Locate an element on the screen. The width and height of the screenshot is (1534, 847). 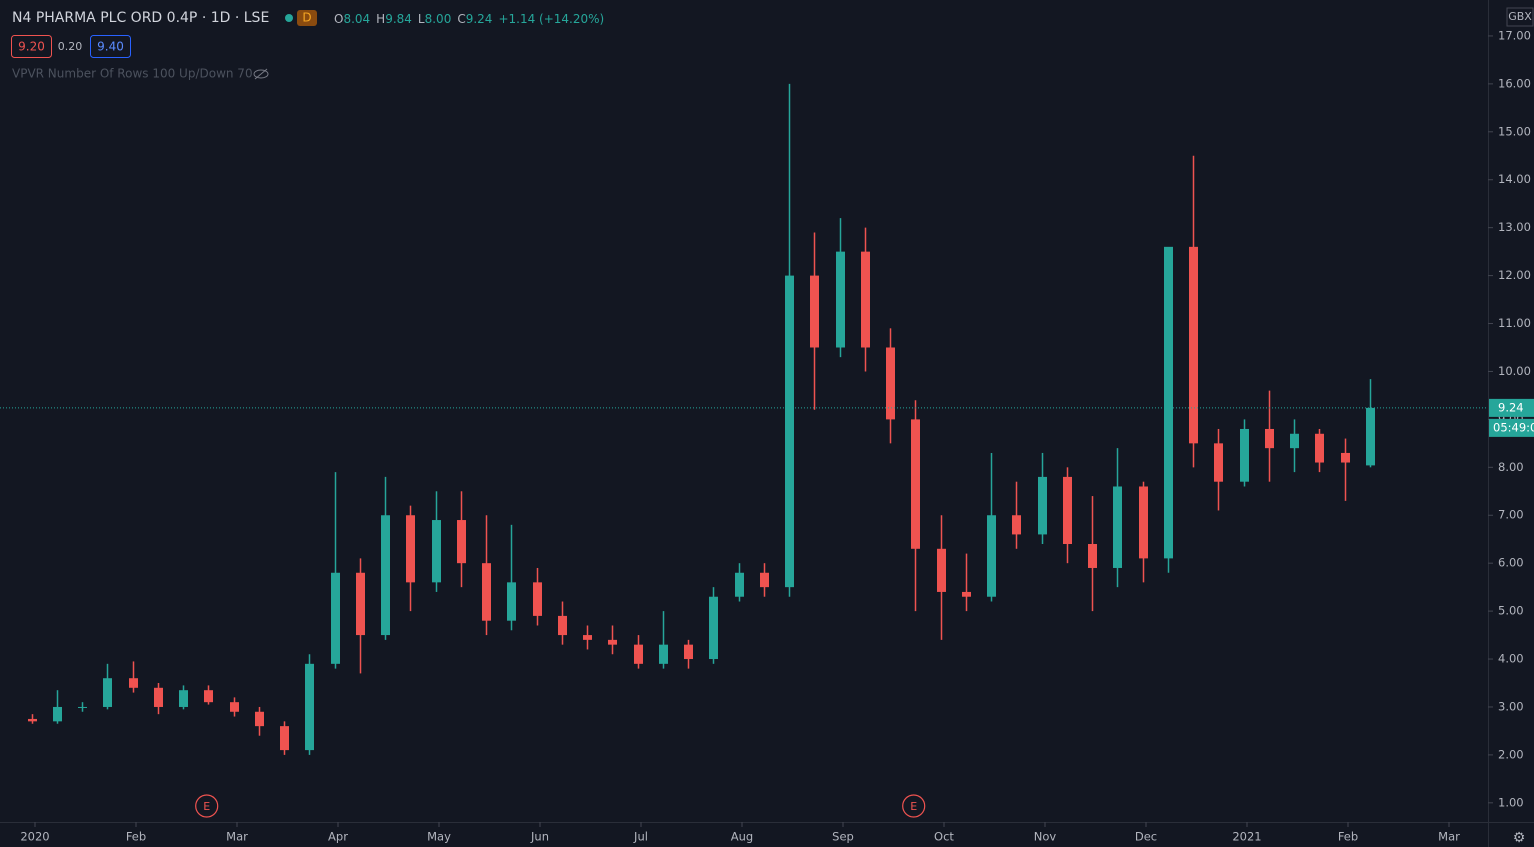
symbol: N4 PHARMA PLC ORD 0.4P · 1D · LSE is located at coordinates (140, 18).